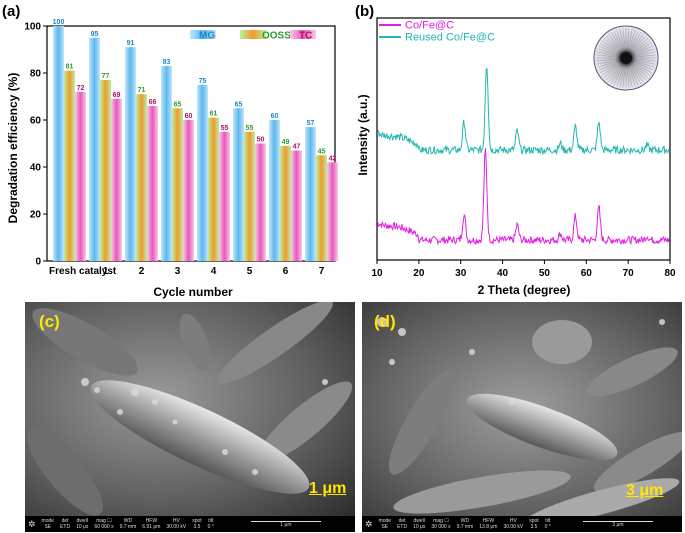 This screenshot has height=533, width=685. What do you see at coordinates (253, 34) in the screenshot?
I see `legend-swatch-ooss` at bounding box center [253, 34].